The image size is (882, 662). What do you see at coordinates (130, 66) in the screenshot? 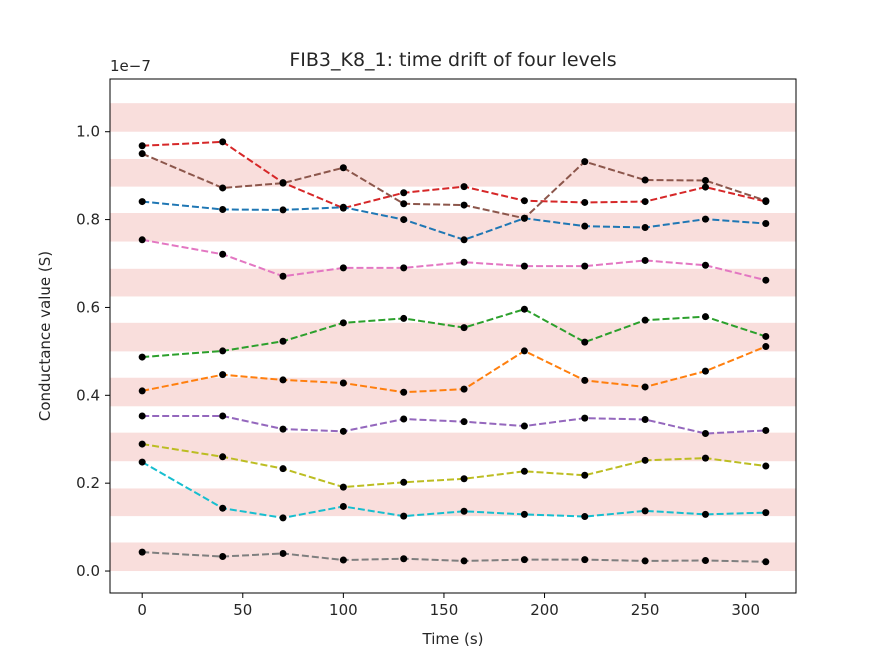
I see `y-offset-text: 1e−7` at bounding box center [130, 66].